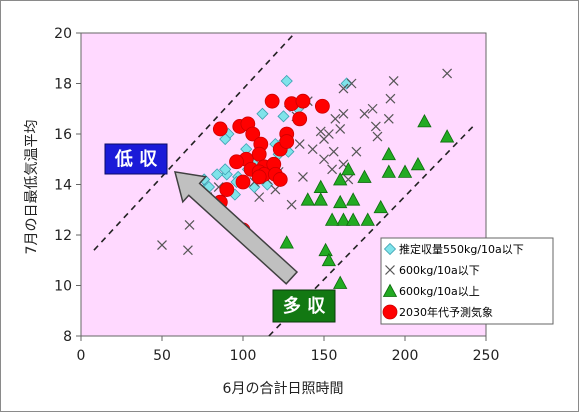 Image resolution: width=579 pixels, height=412 pixels. I want to click on legend-label-1: 推定収量550kg/10a以下, so click(461, 249).